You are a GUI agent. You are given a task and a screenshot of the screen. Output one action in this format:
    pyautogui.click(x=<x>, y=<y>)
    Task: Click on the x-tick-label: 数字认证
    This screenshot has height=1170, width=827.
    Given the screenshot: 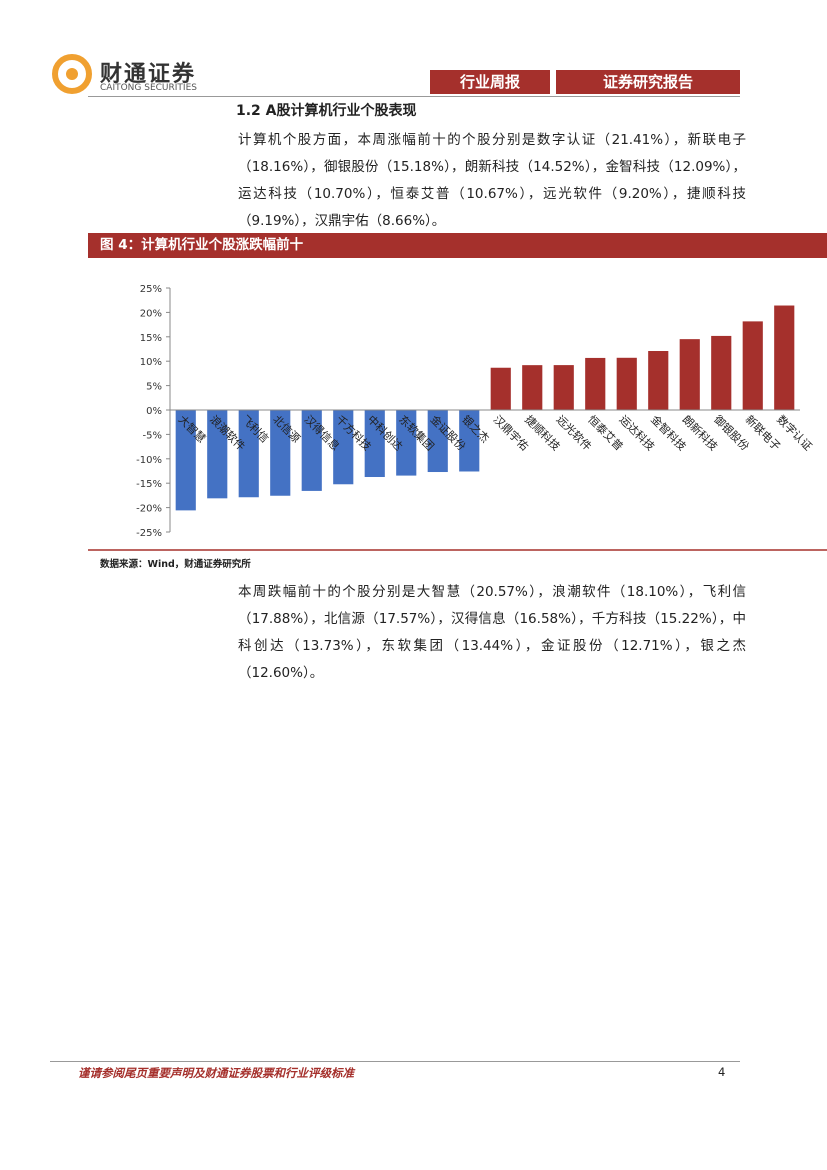 What is the action you would take?
    pyautogui.click(x=794, y=432)
    